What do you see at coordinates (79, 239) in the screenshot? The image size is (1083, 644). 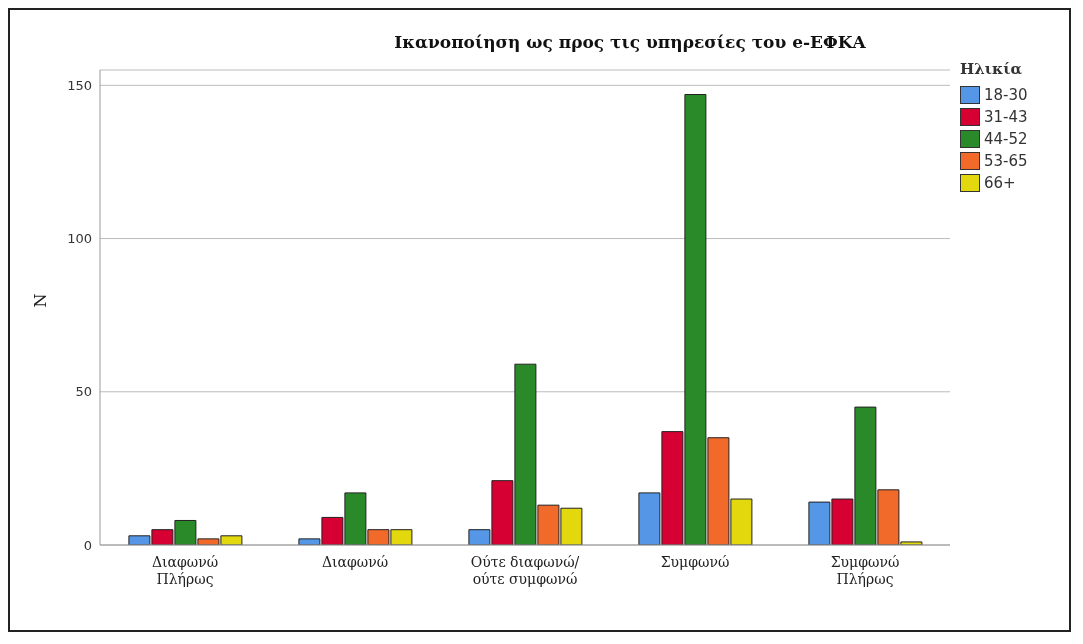 I see `y-tick-label: 100` at bounding box center [79, 239].